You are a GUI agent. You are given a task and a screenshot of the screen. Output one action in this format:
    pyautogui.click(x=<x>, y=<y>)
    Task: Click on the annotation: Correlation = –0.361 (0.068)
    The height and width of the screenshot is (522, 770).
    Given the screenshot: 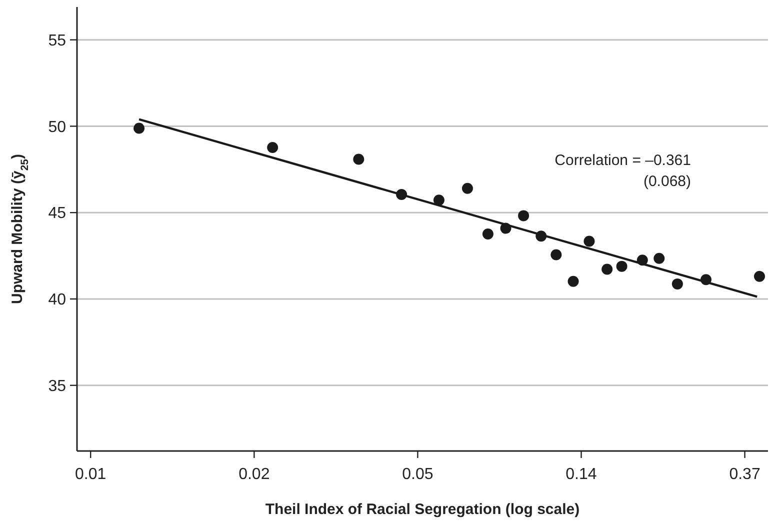 What is the action you would take?
    pyautogui.click(x=622, y=171)
    